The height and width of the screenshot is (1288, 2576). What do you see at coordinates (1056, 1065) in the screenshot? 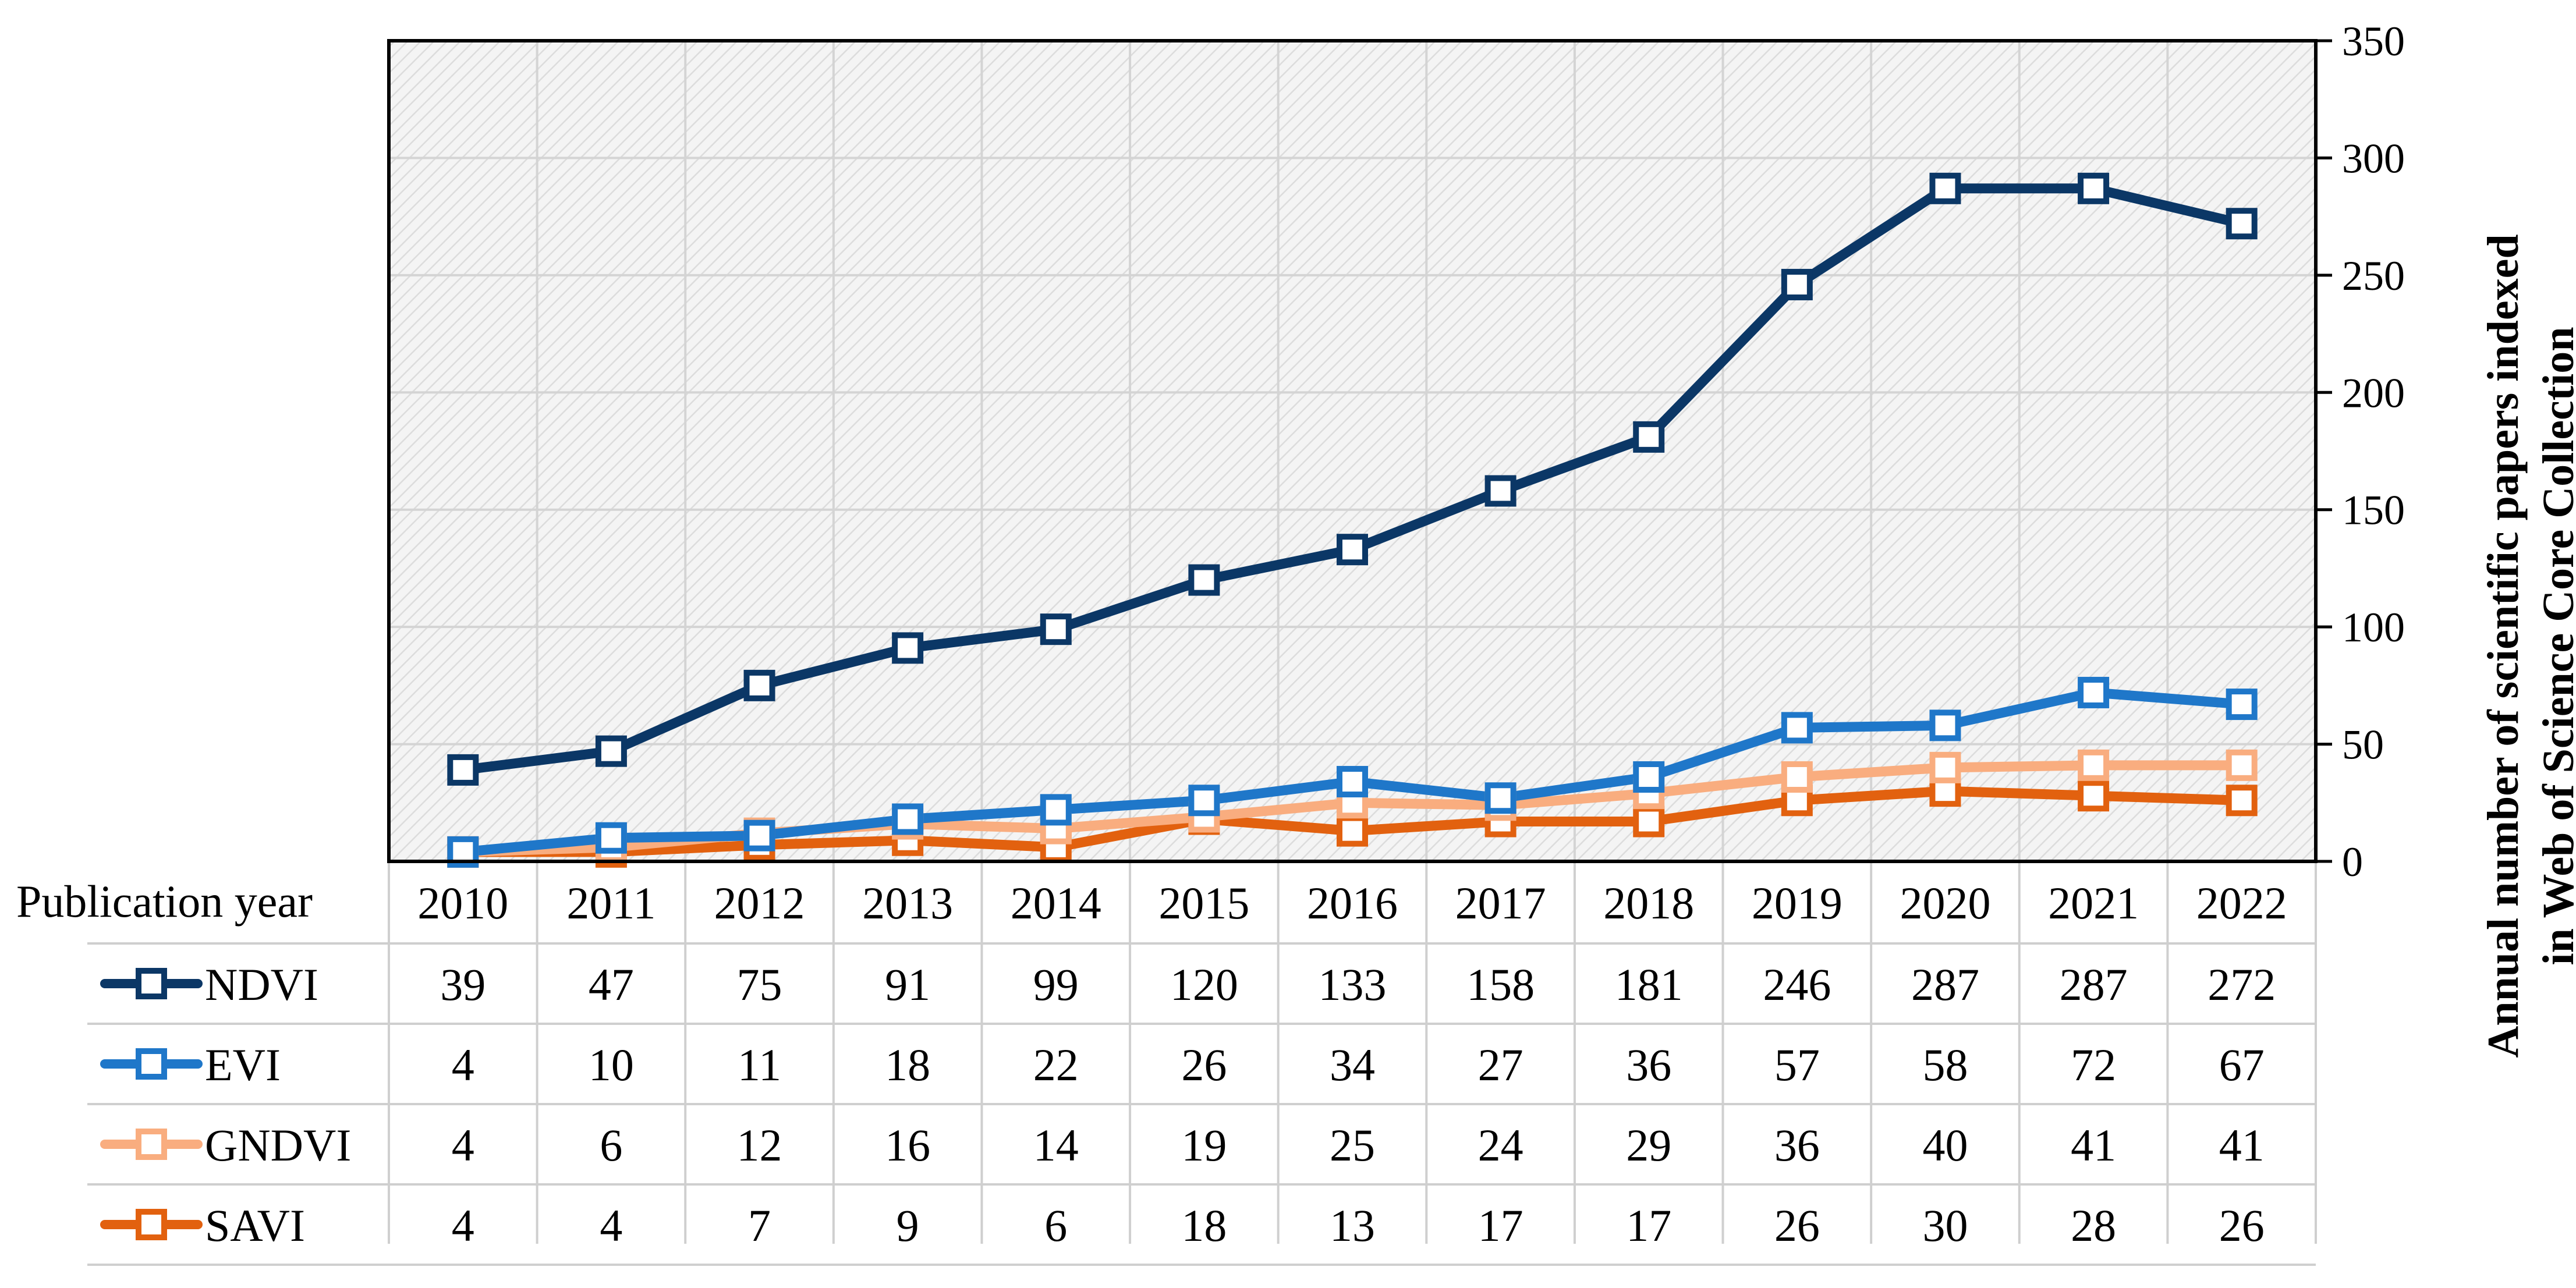
I see `table-cell: 22` at bounding box center [1056, 1065].